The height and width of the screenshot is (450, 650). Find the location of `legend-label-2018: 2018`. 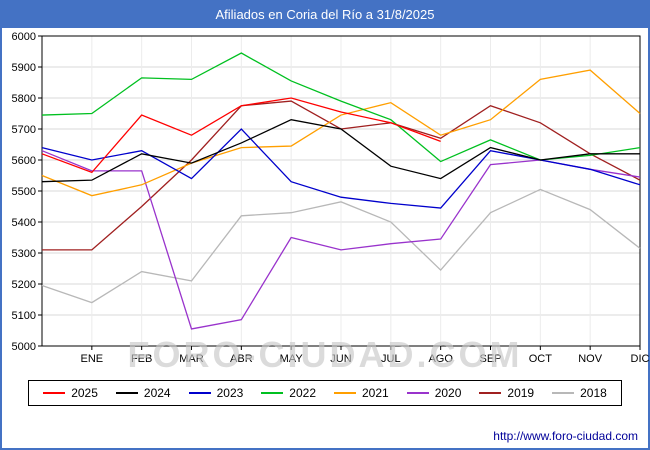

legend-label-2018: 2018 is located at coordinates (593, 393).